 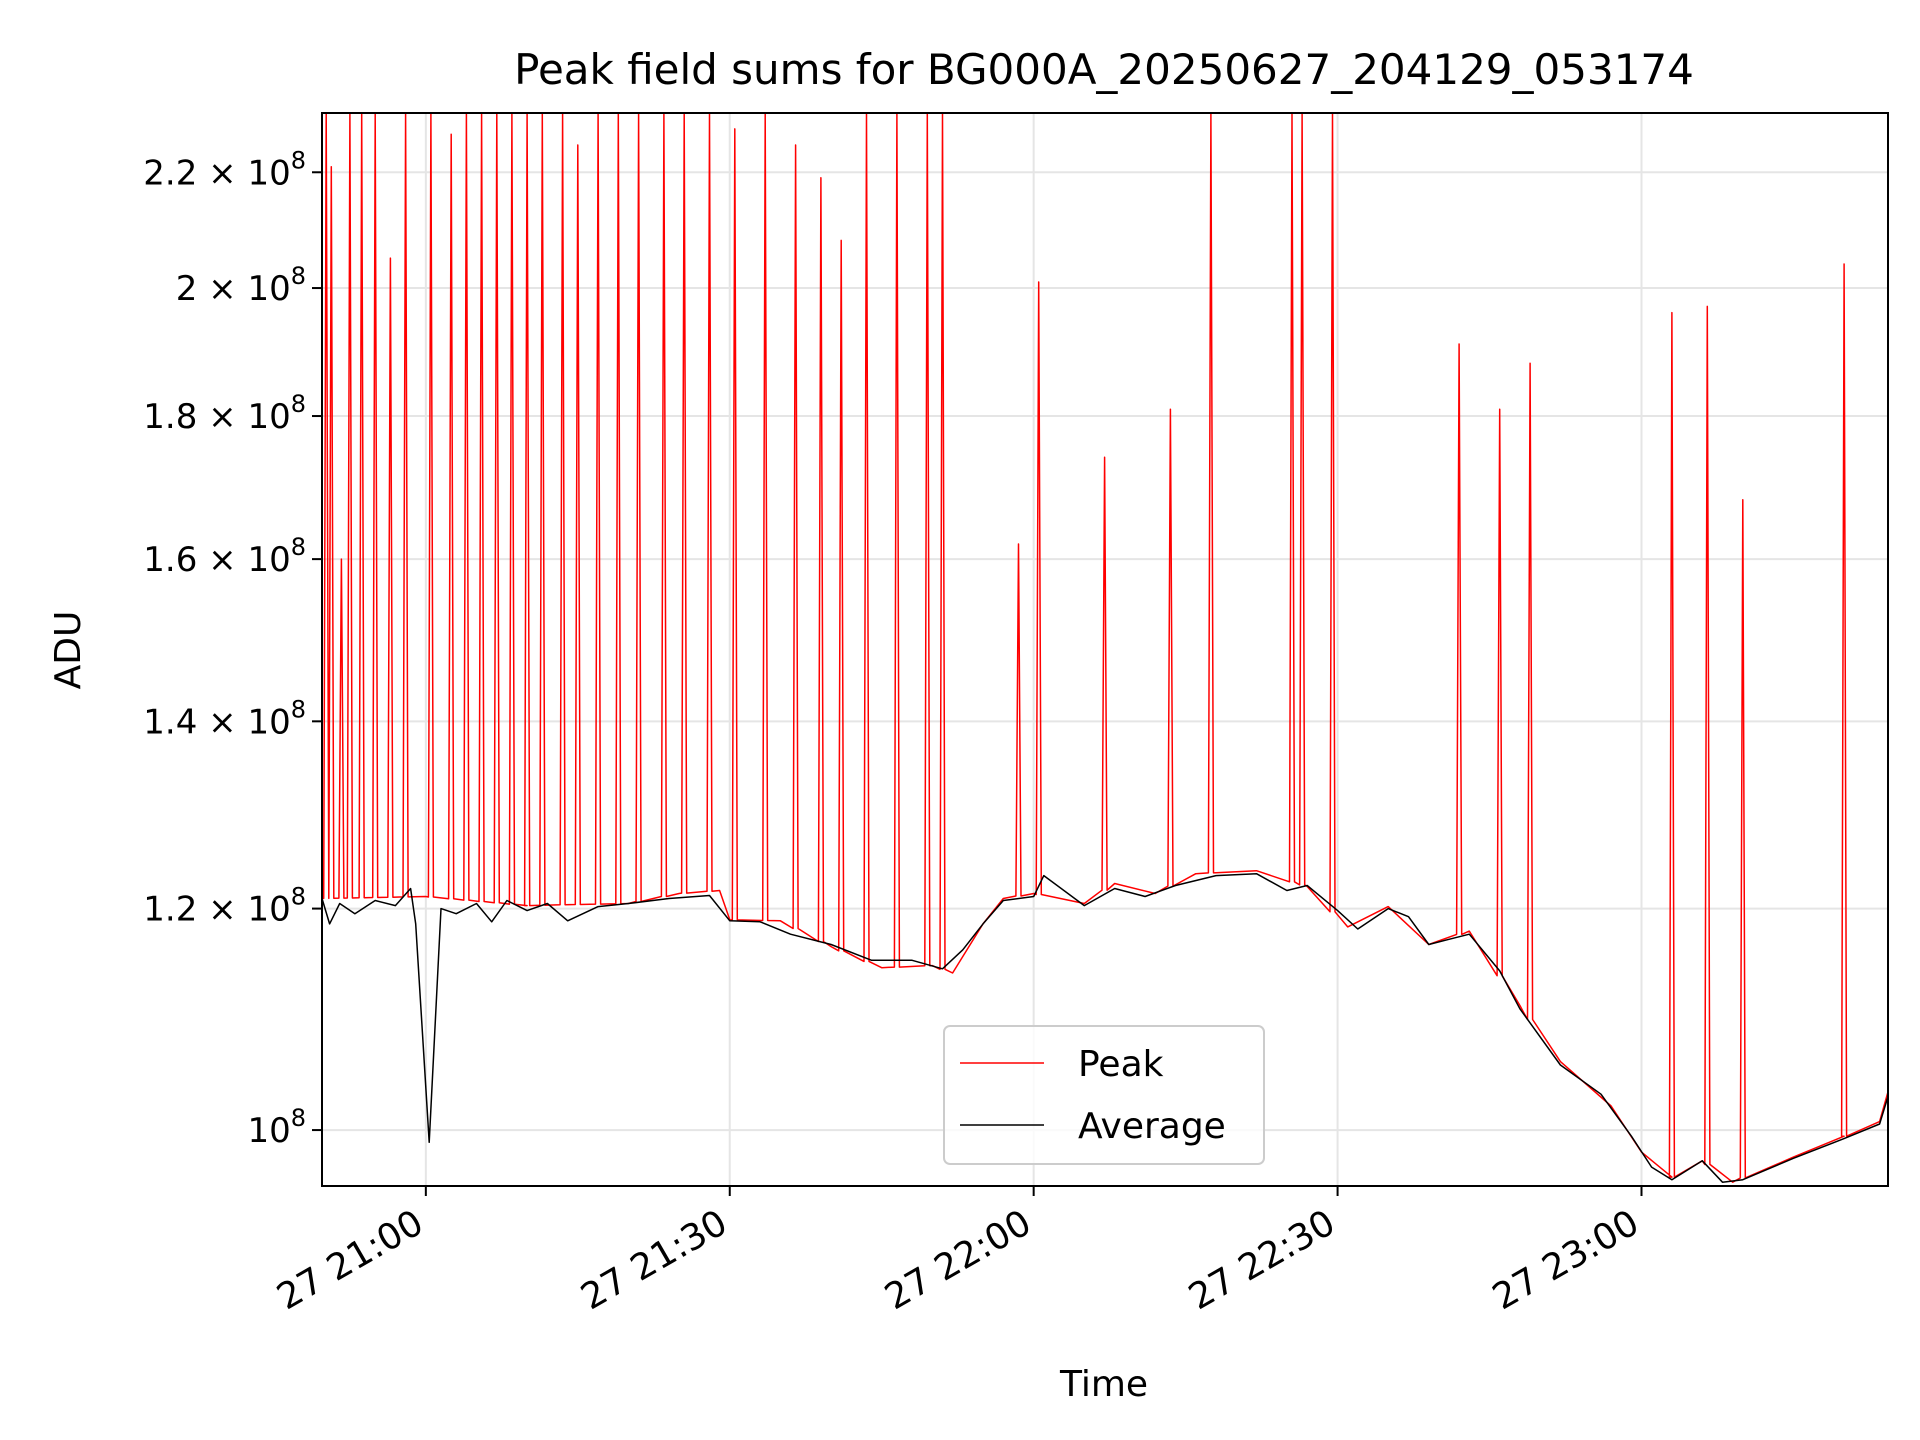 I want to click on y-axis-label: ADU, so click(x=68, y=650).